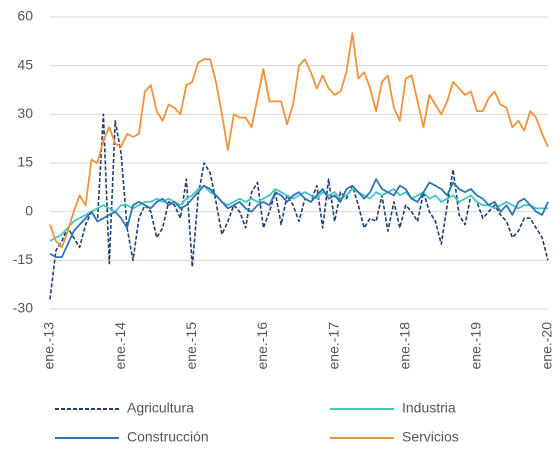  Describe the element at coordinates (547, 346) in the screenshot. I see `x-tick-label: ene.-20` at that location.